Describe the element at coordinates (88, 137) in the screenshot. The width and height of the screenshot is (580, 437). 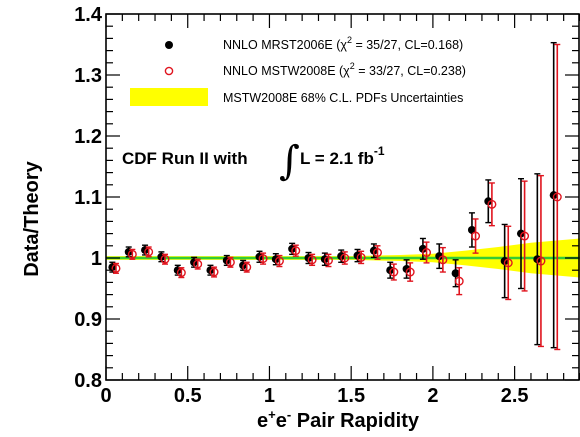
I see `y-tick-label: 1.2` at that location.